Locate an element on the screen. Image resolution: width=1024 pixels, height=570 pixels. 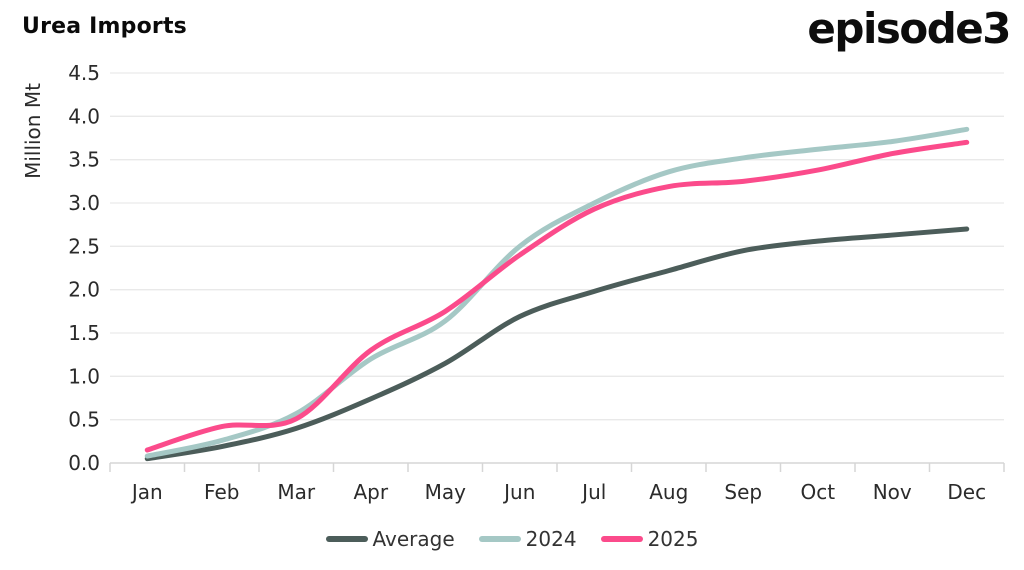
x-tick-label: Nov is located at coordinates (892, 492).